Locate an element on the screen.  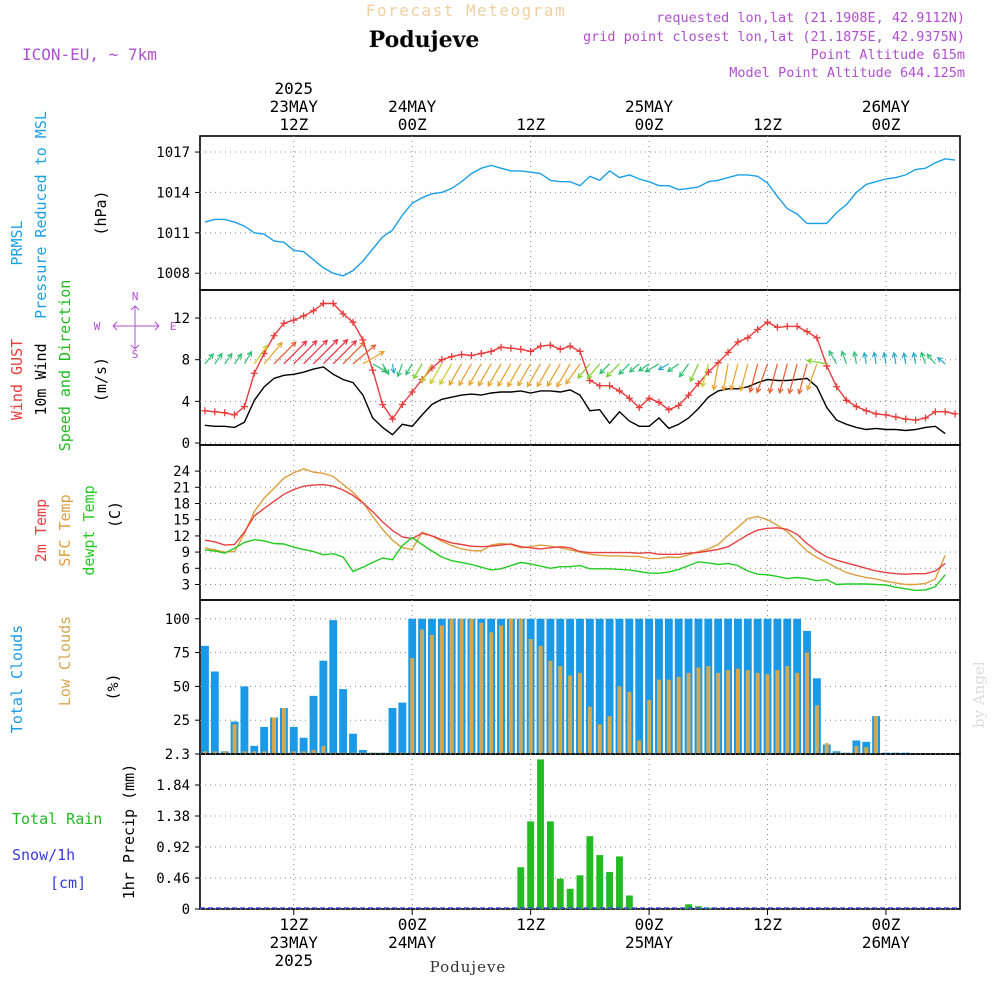
y-tick-label: 100 is located at coordinates (177, 620).